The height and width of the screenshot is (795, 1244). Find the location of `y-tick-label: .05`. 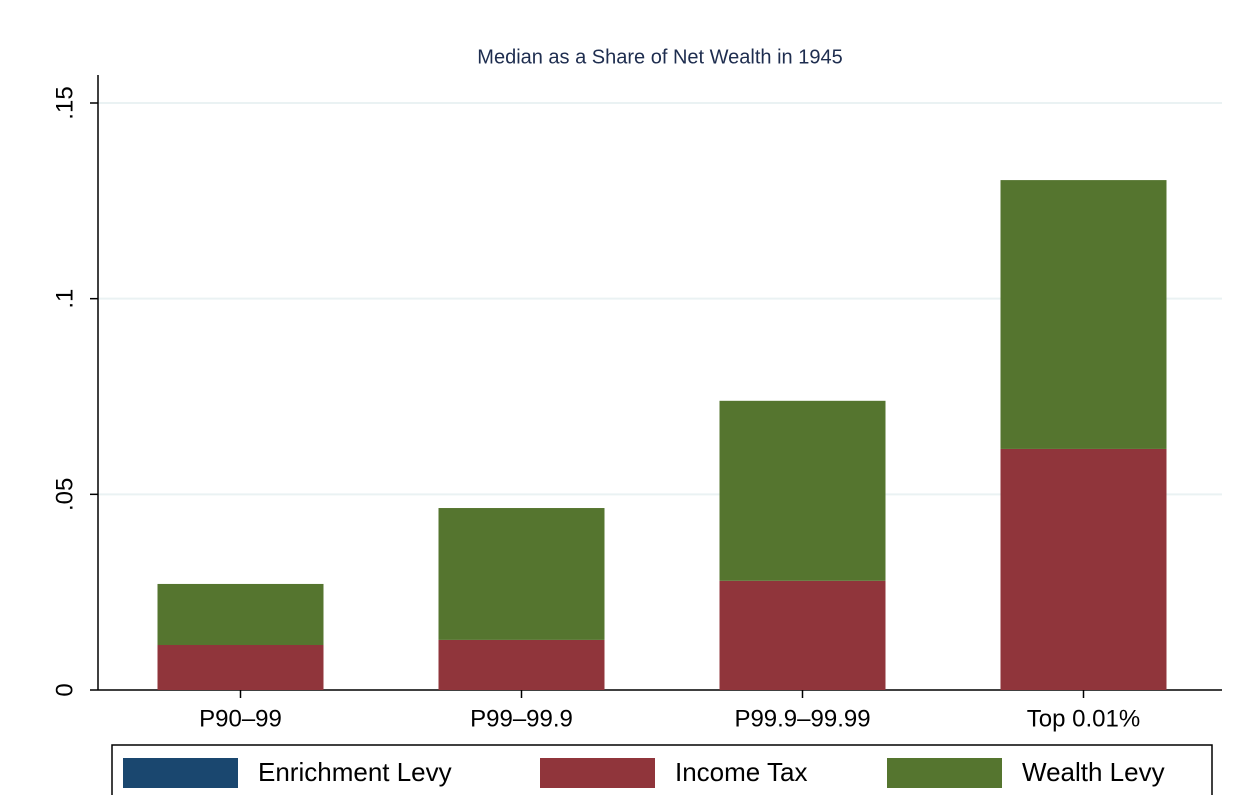

y-tick-label: .05 is located at coordinates (64, 494).